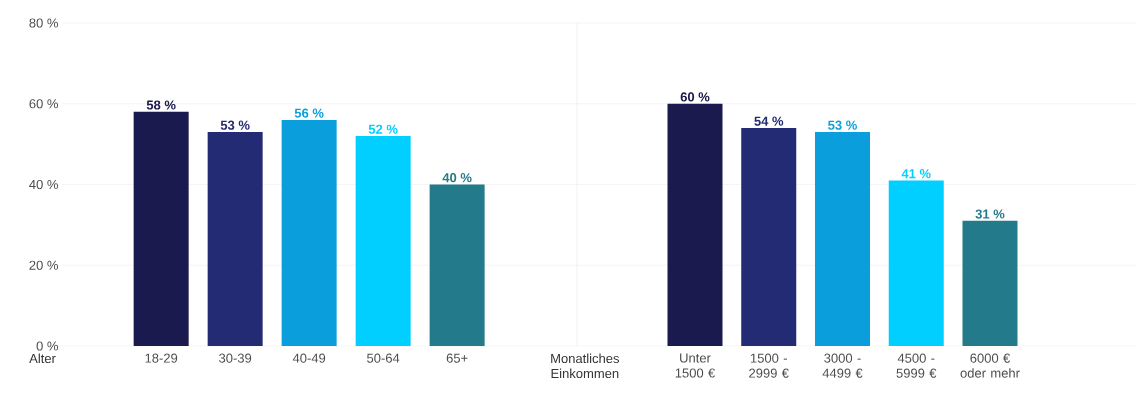 The image size is (1136, 416). I want to click on x-tick-label: 65+, so click(457, 358).